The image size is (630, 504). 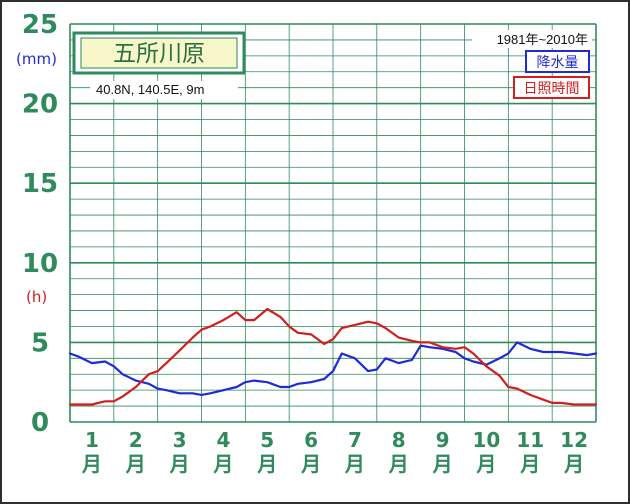 I want to click on x-tick-label: 2, so click(x=136, y=440).